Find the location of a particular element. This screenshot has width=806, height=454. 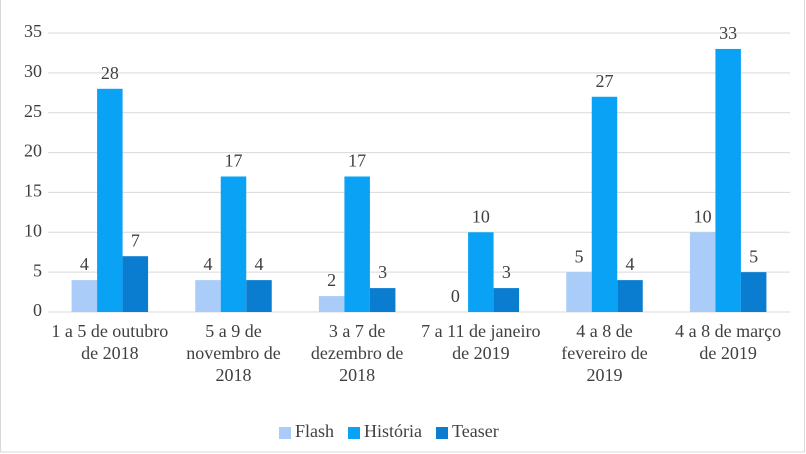

legend-label: História is located at coordinates (393, 431).